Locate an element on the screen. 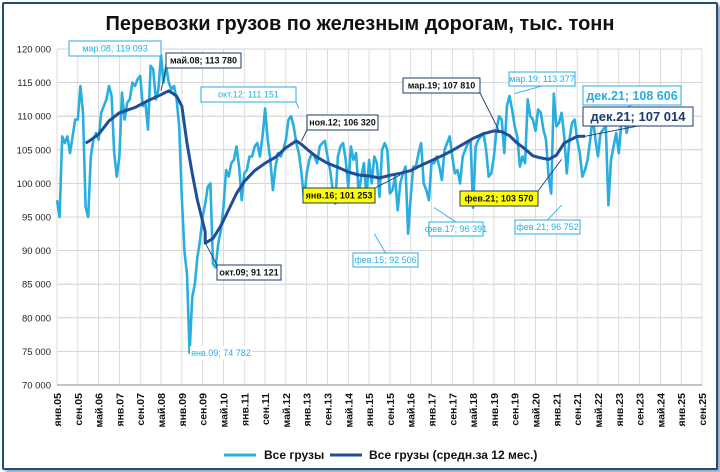  annotation-label: май.08; 113 780 is located at coordinates (203, 61).